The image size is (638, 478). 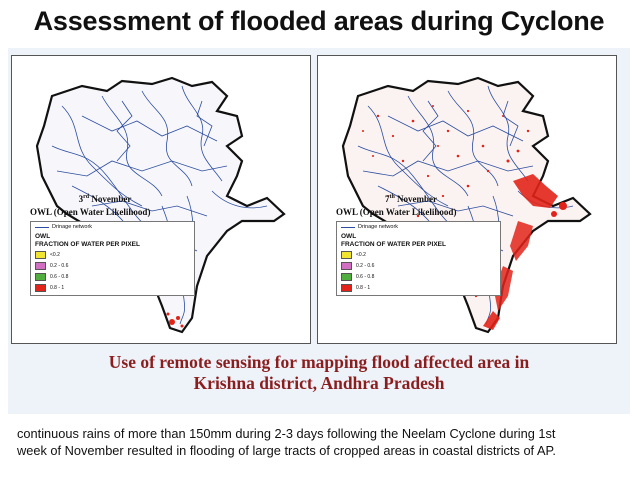 I want to click on flood-patches, so click(x=175, y=320).